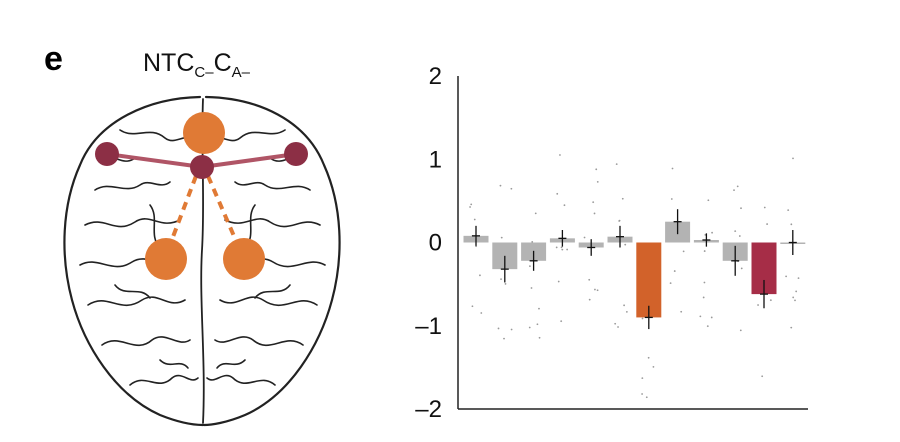 Image resolution: width=900 pixels, height=442 pixels. I want to click on node-maroon-right, so click(296, 154).